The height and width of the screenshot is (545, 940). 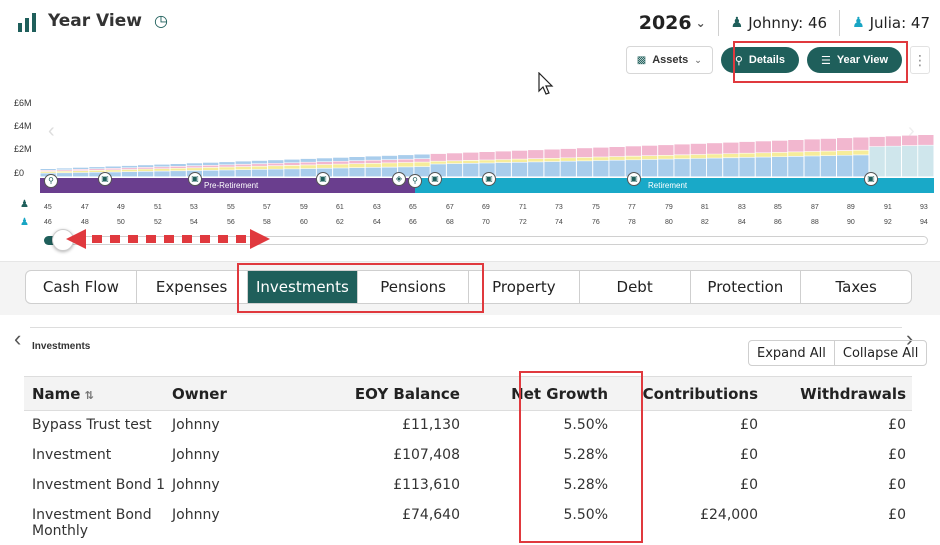 I want to click on tab-cash-flow: Cash Flow, so click(x=81, y=287).